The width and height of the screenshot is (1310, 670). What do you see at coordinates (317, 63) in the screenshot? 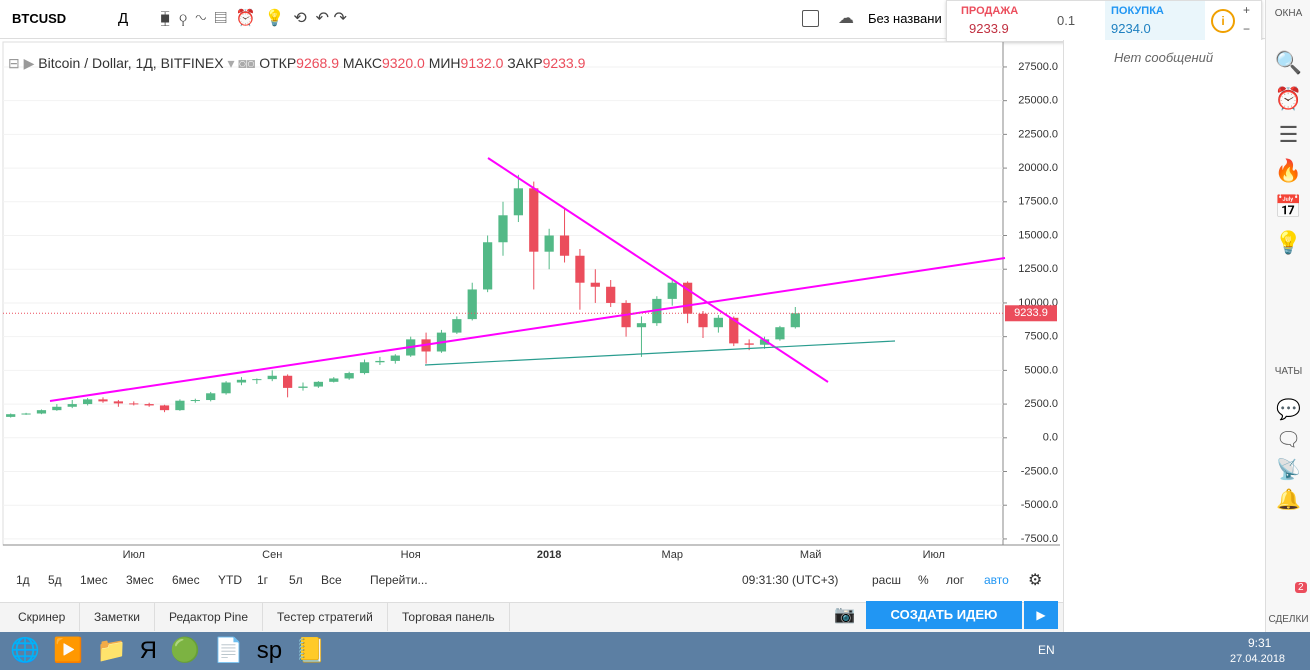
I see `open-value: 9268.9` at bounding box center [317, 63].